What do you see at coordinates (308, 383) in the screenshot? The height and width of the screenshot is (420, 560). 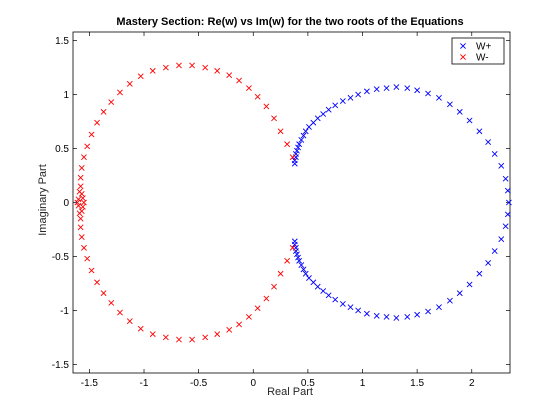 I see `x-tick-label: 0.5` at bounding box center [308, 383].